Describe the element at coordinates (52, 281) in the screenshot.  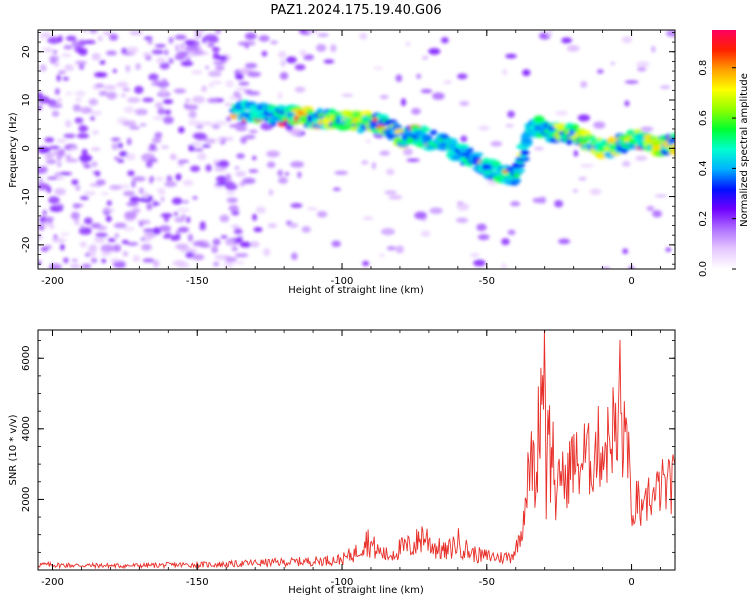
I see `spectrogram-x-tick-label: -200` at that location.